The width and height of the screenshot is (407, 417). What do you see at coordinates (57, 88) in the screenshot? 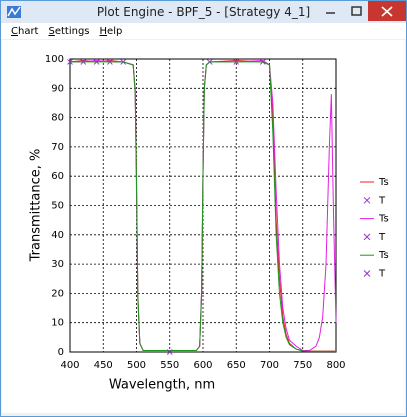
I see `y-tick-label: 90` at bounding box center [57, 88].